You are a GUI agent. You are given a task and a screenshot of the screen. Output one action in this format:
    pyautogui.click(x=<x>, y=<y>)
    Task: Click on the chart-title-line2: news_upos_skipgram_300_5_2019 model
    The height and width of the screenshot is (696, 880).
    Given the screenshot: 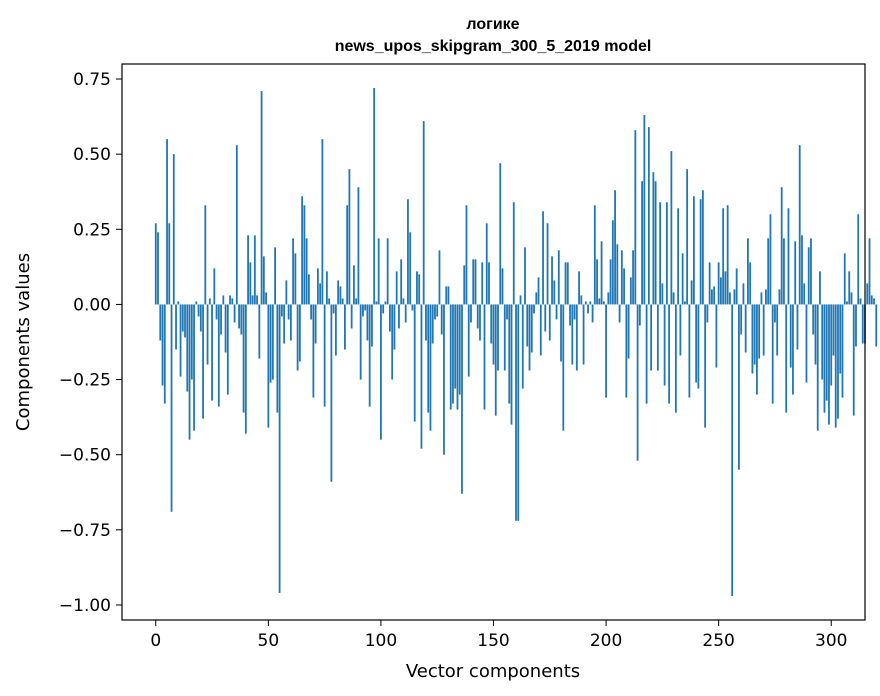 What is the action you would take?
    pyautogui.click(x=493, y=46)
    